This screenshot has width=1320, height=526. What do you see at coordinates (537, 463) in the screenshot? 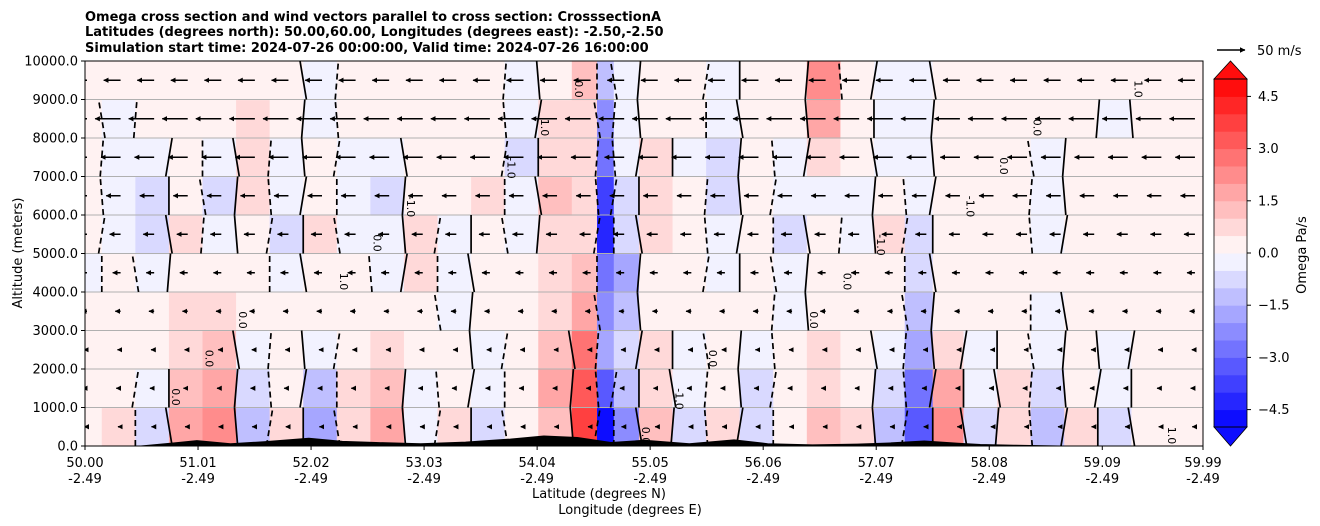
I see `x-tick-lat-label: 54.04` at bounding box center [537, 463].